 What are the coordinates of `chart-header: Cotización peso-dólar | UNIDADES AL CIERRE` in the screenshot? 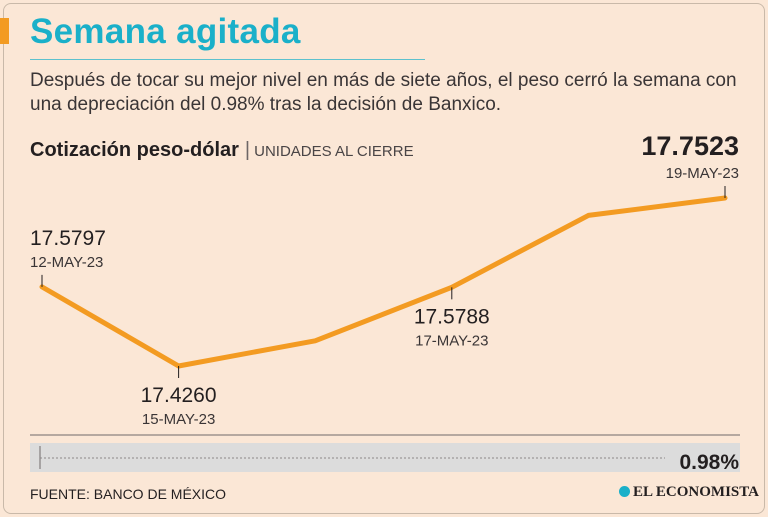 It's located at (222, 150).